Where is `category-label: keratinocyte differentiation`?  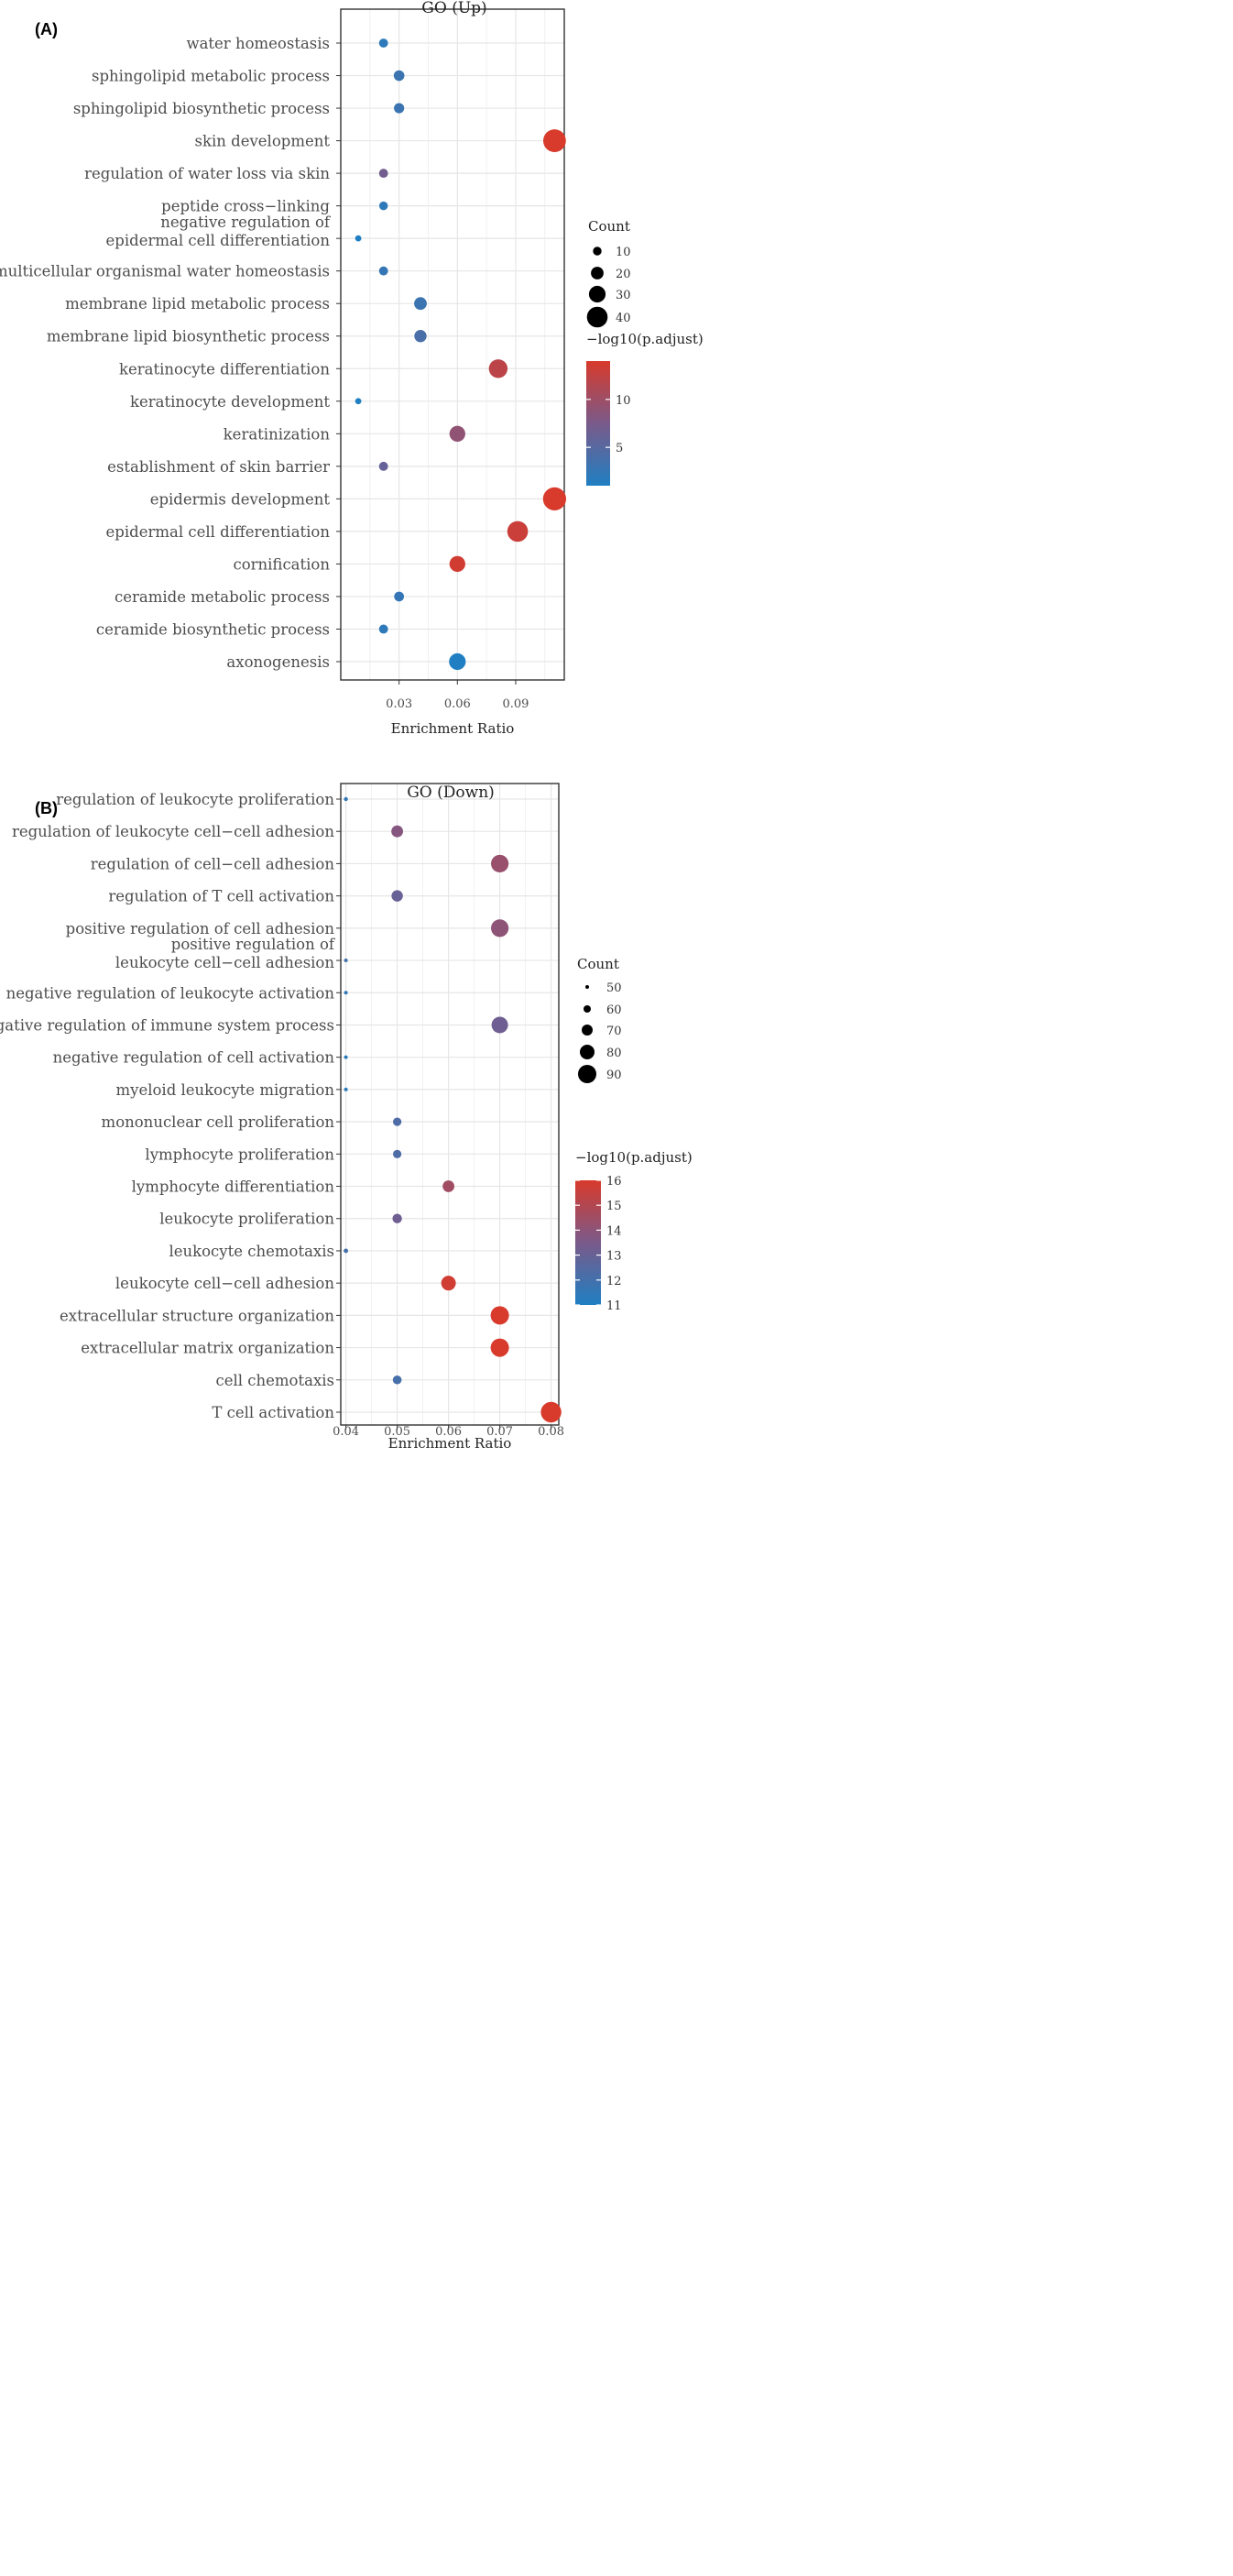
category-label: keratinocyte differentiation is located at coordinates (224, 369).